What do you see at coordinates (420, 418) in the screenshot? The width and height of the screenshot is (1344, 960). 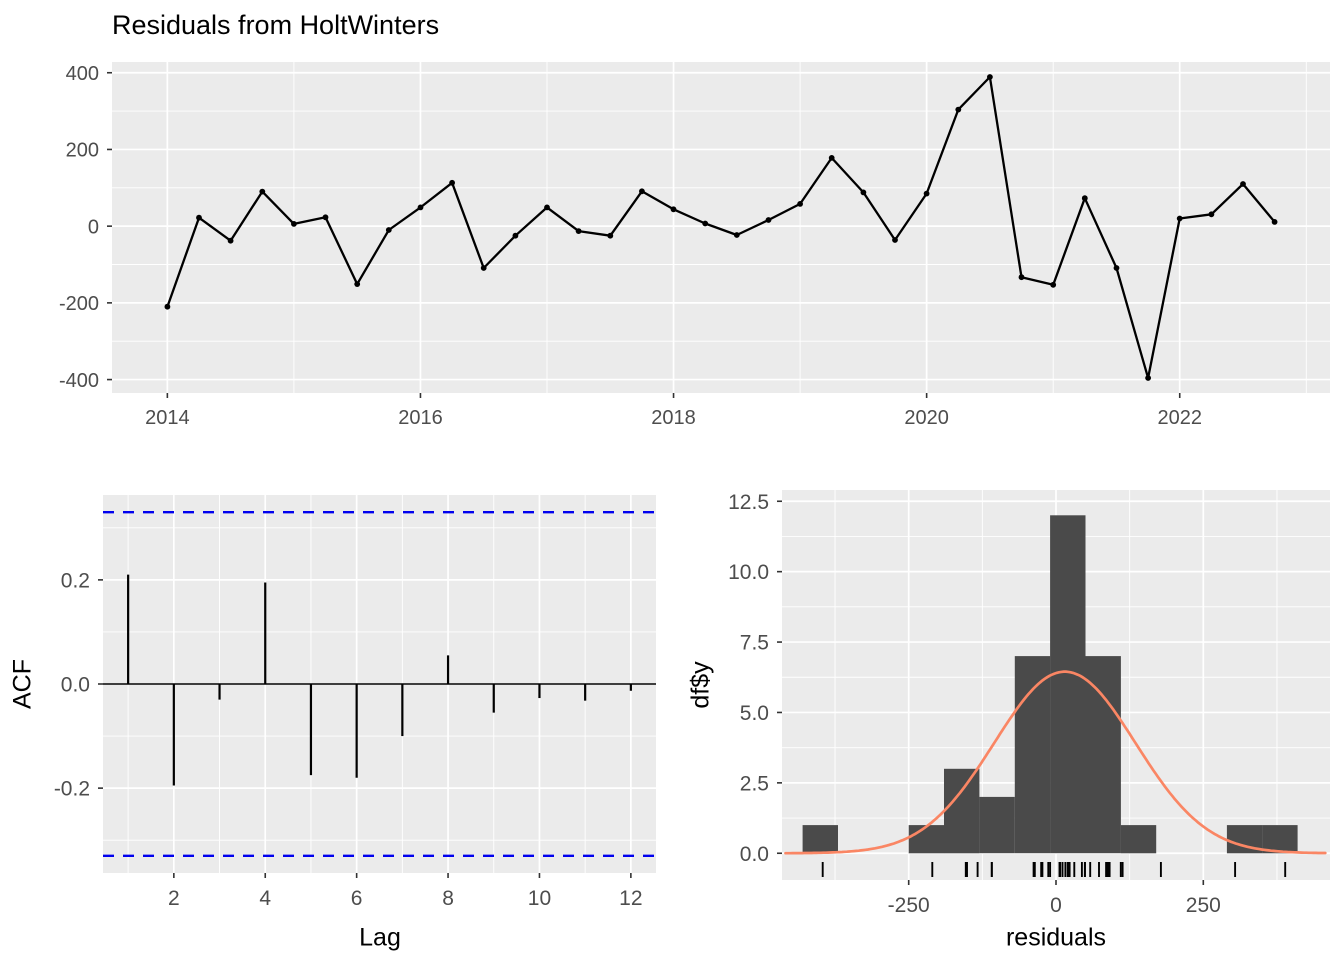 I see `x-tick-label: 2016` at bounding box center [420, 418].